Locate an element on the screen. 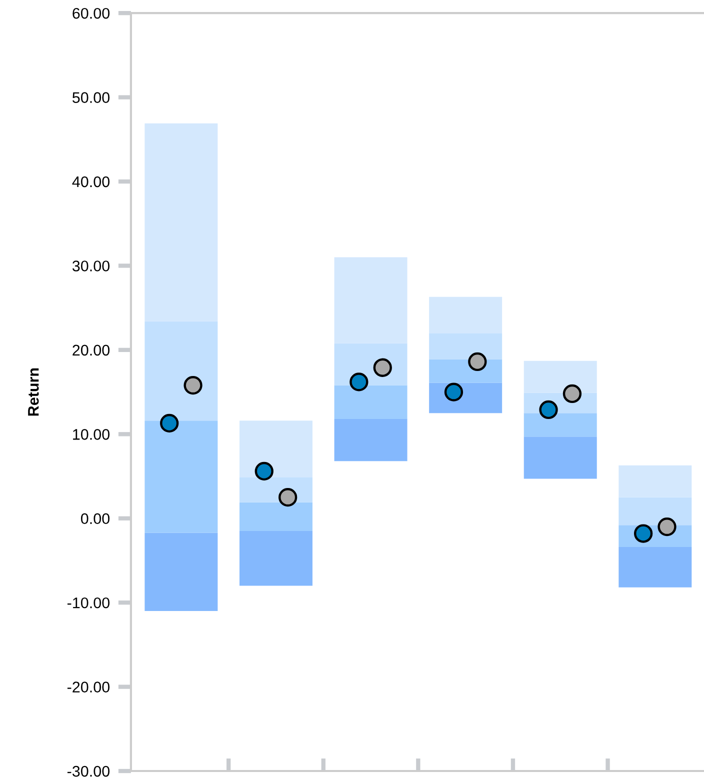  y-tick-label: -30.00 is located at coordinates (88, 771).